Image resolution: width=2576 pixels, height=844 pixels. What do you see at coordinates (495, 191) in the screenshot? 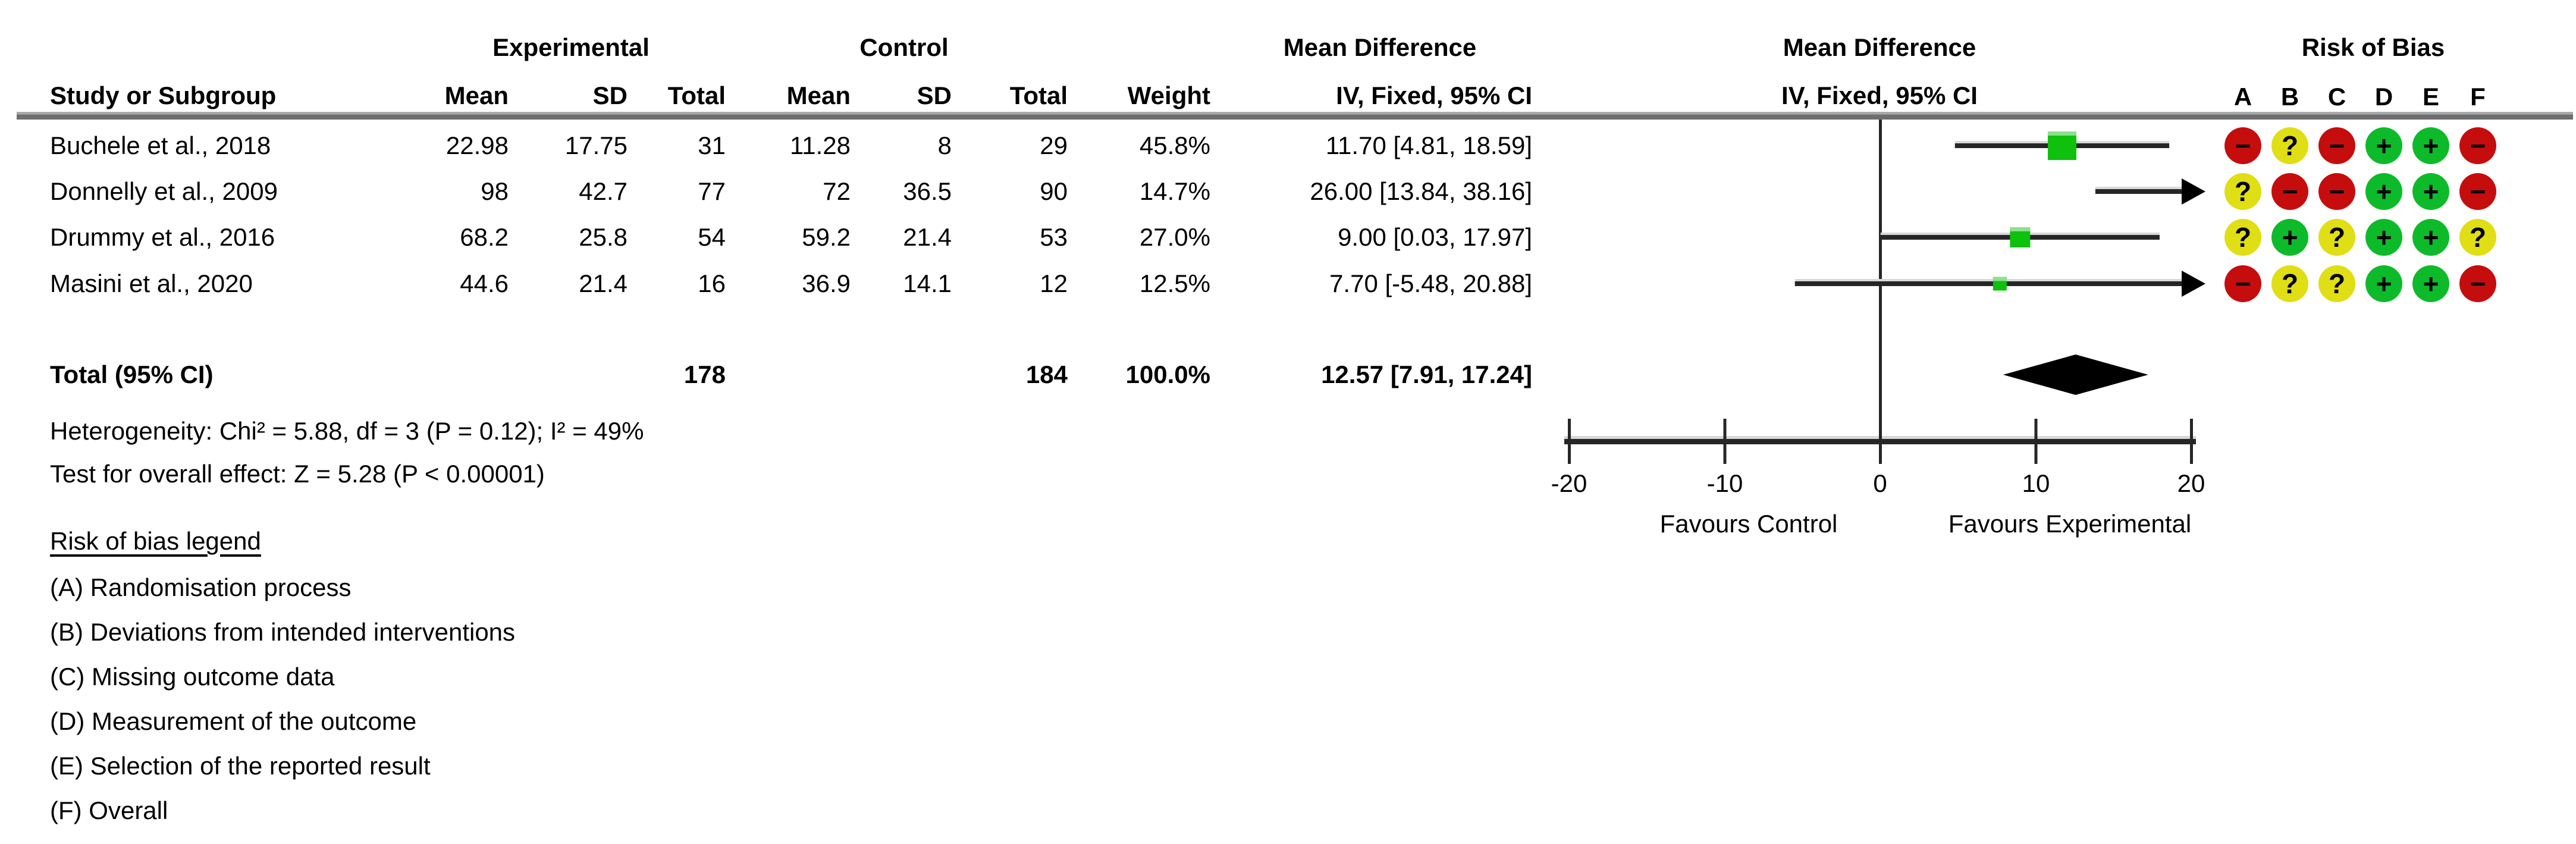
I see `mean-exp-cell: 98` at bounding box center [495, 191].